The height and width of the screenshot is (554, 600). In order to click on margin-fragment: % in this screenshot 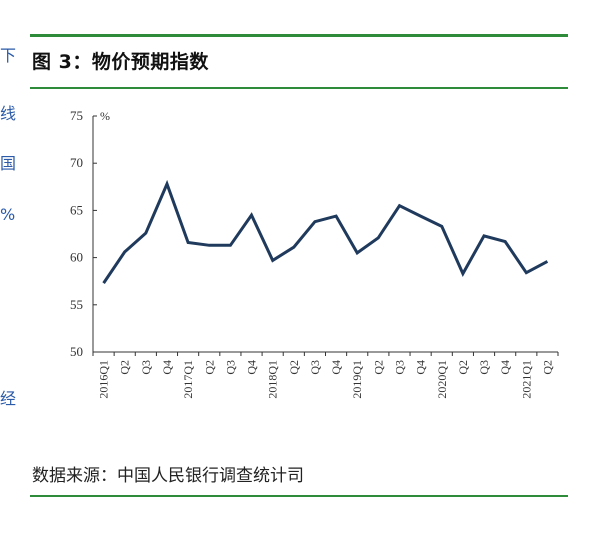, I will do `click(8, 214)`.